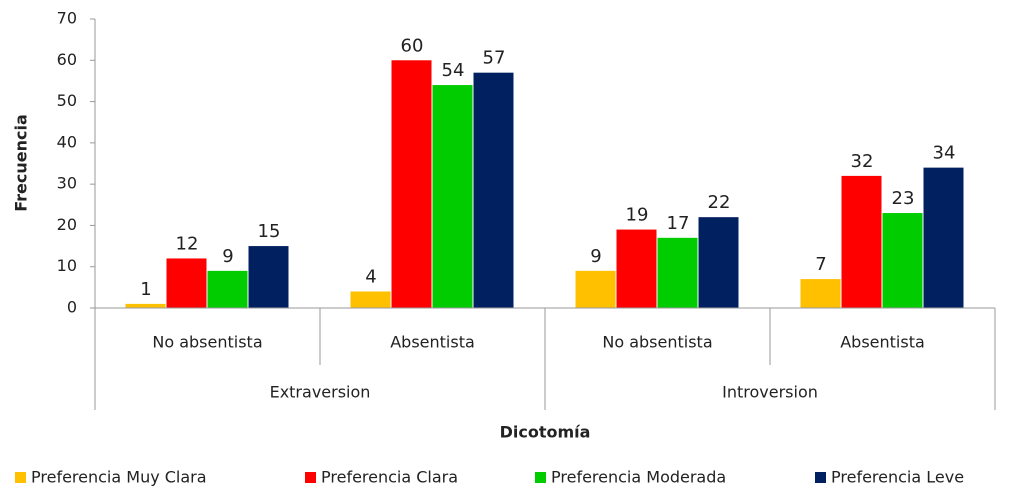 The image size is (1015, 493). I want to click on data-label: 17, so click(678, 223).